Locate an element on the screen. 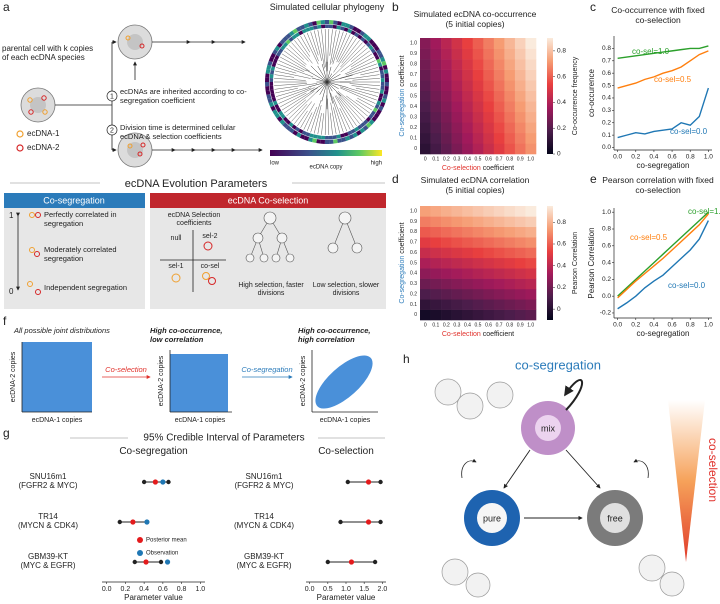  colorbar-tick-label: 0.2 is located at coordinates (561, 128).